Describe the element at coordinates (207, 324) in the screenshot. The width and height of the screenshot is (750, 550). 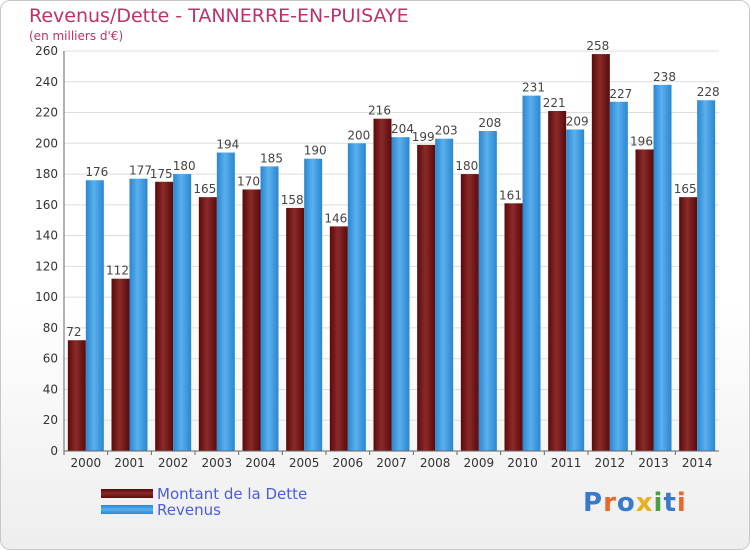
I see `bar-dette-2003` at that location.